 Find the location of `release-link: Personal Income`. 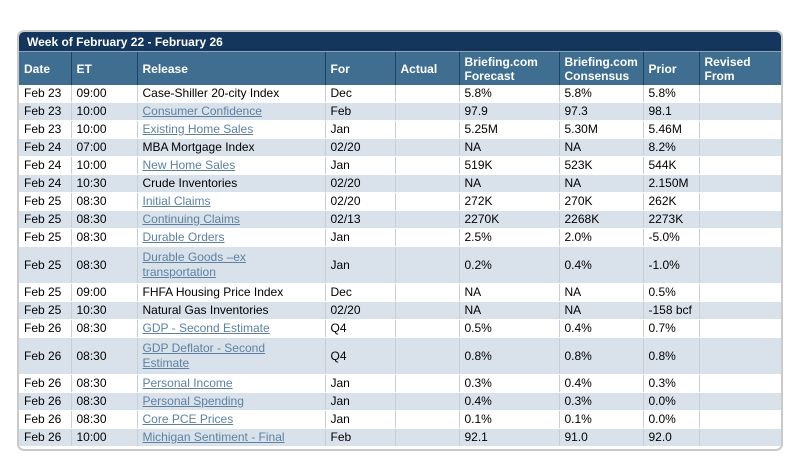

release-link: Personal Income is located at coordinates (187, 383).